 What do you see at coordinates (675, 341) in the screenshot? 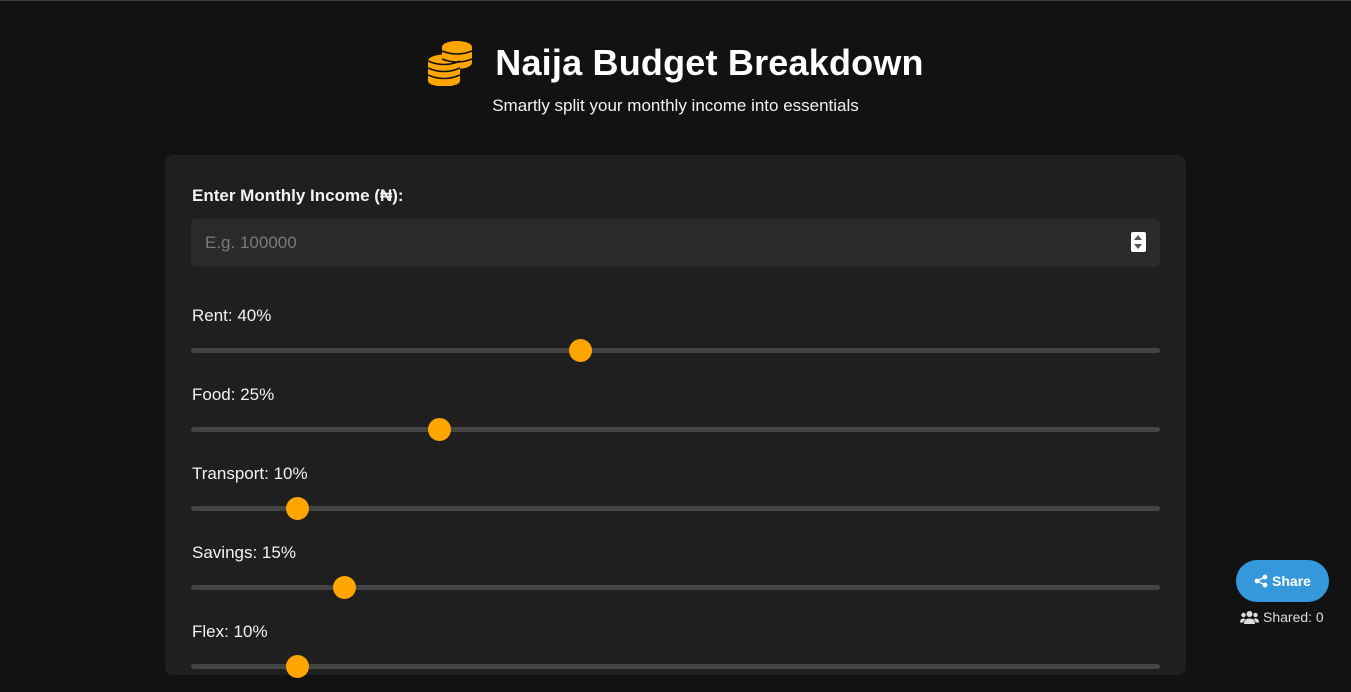
I see `slider-rent: Rent: 40%` at bounding box center [675, 341].